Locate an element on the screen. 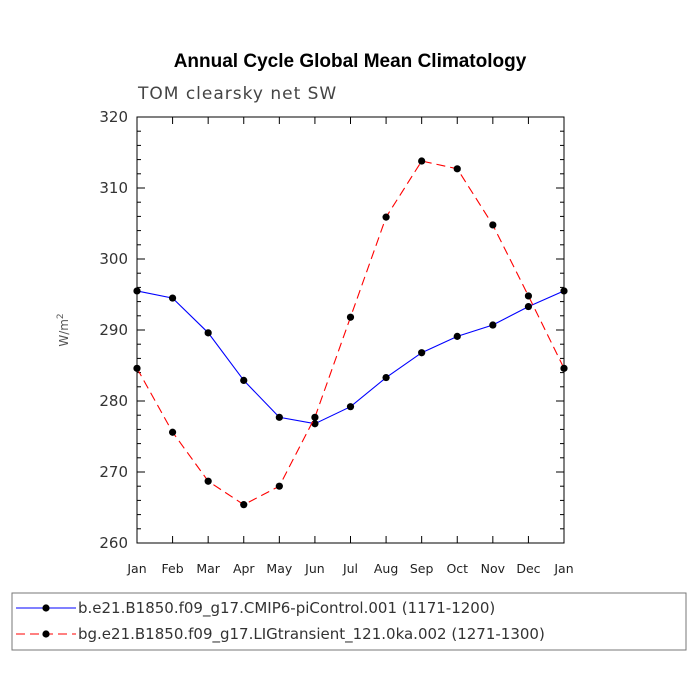 The image size is (700, 700). x-tick-label: Jun is located at coordinates (314, 568).